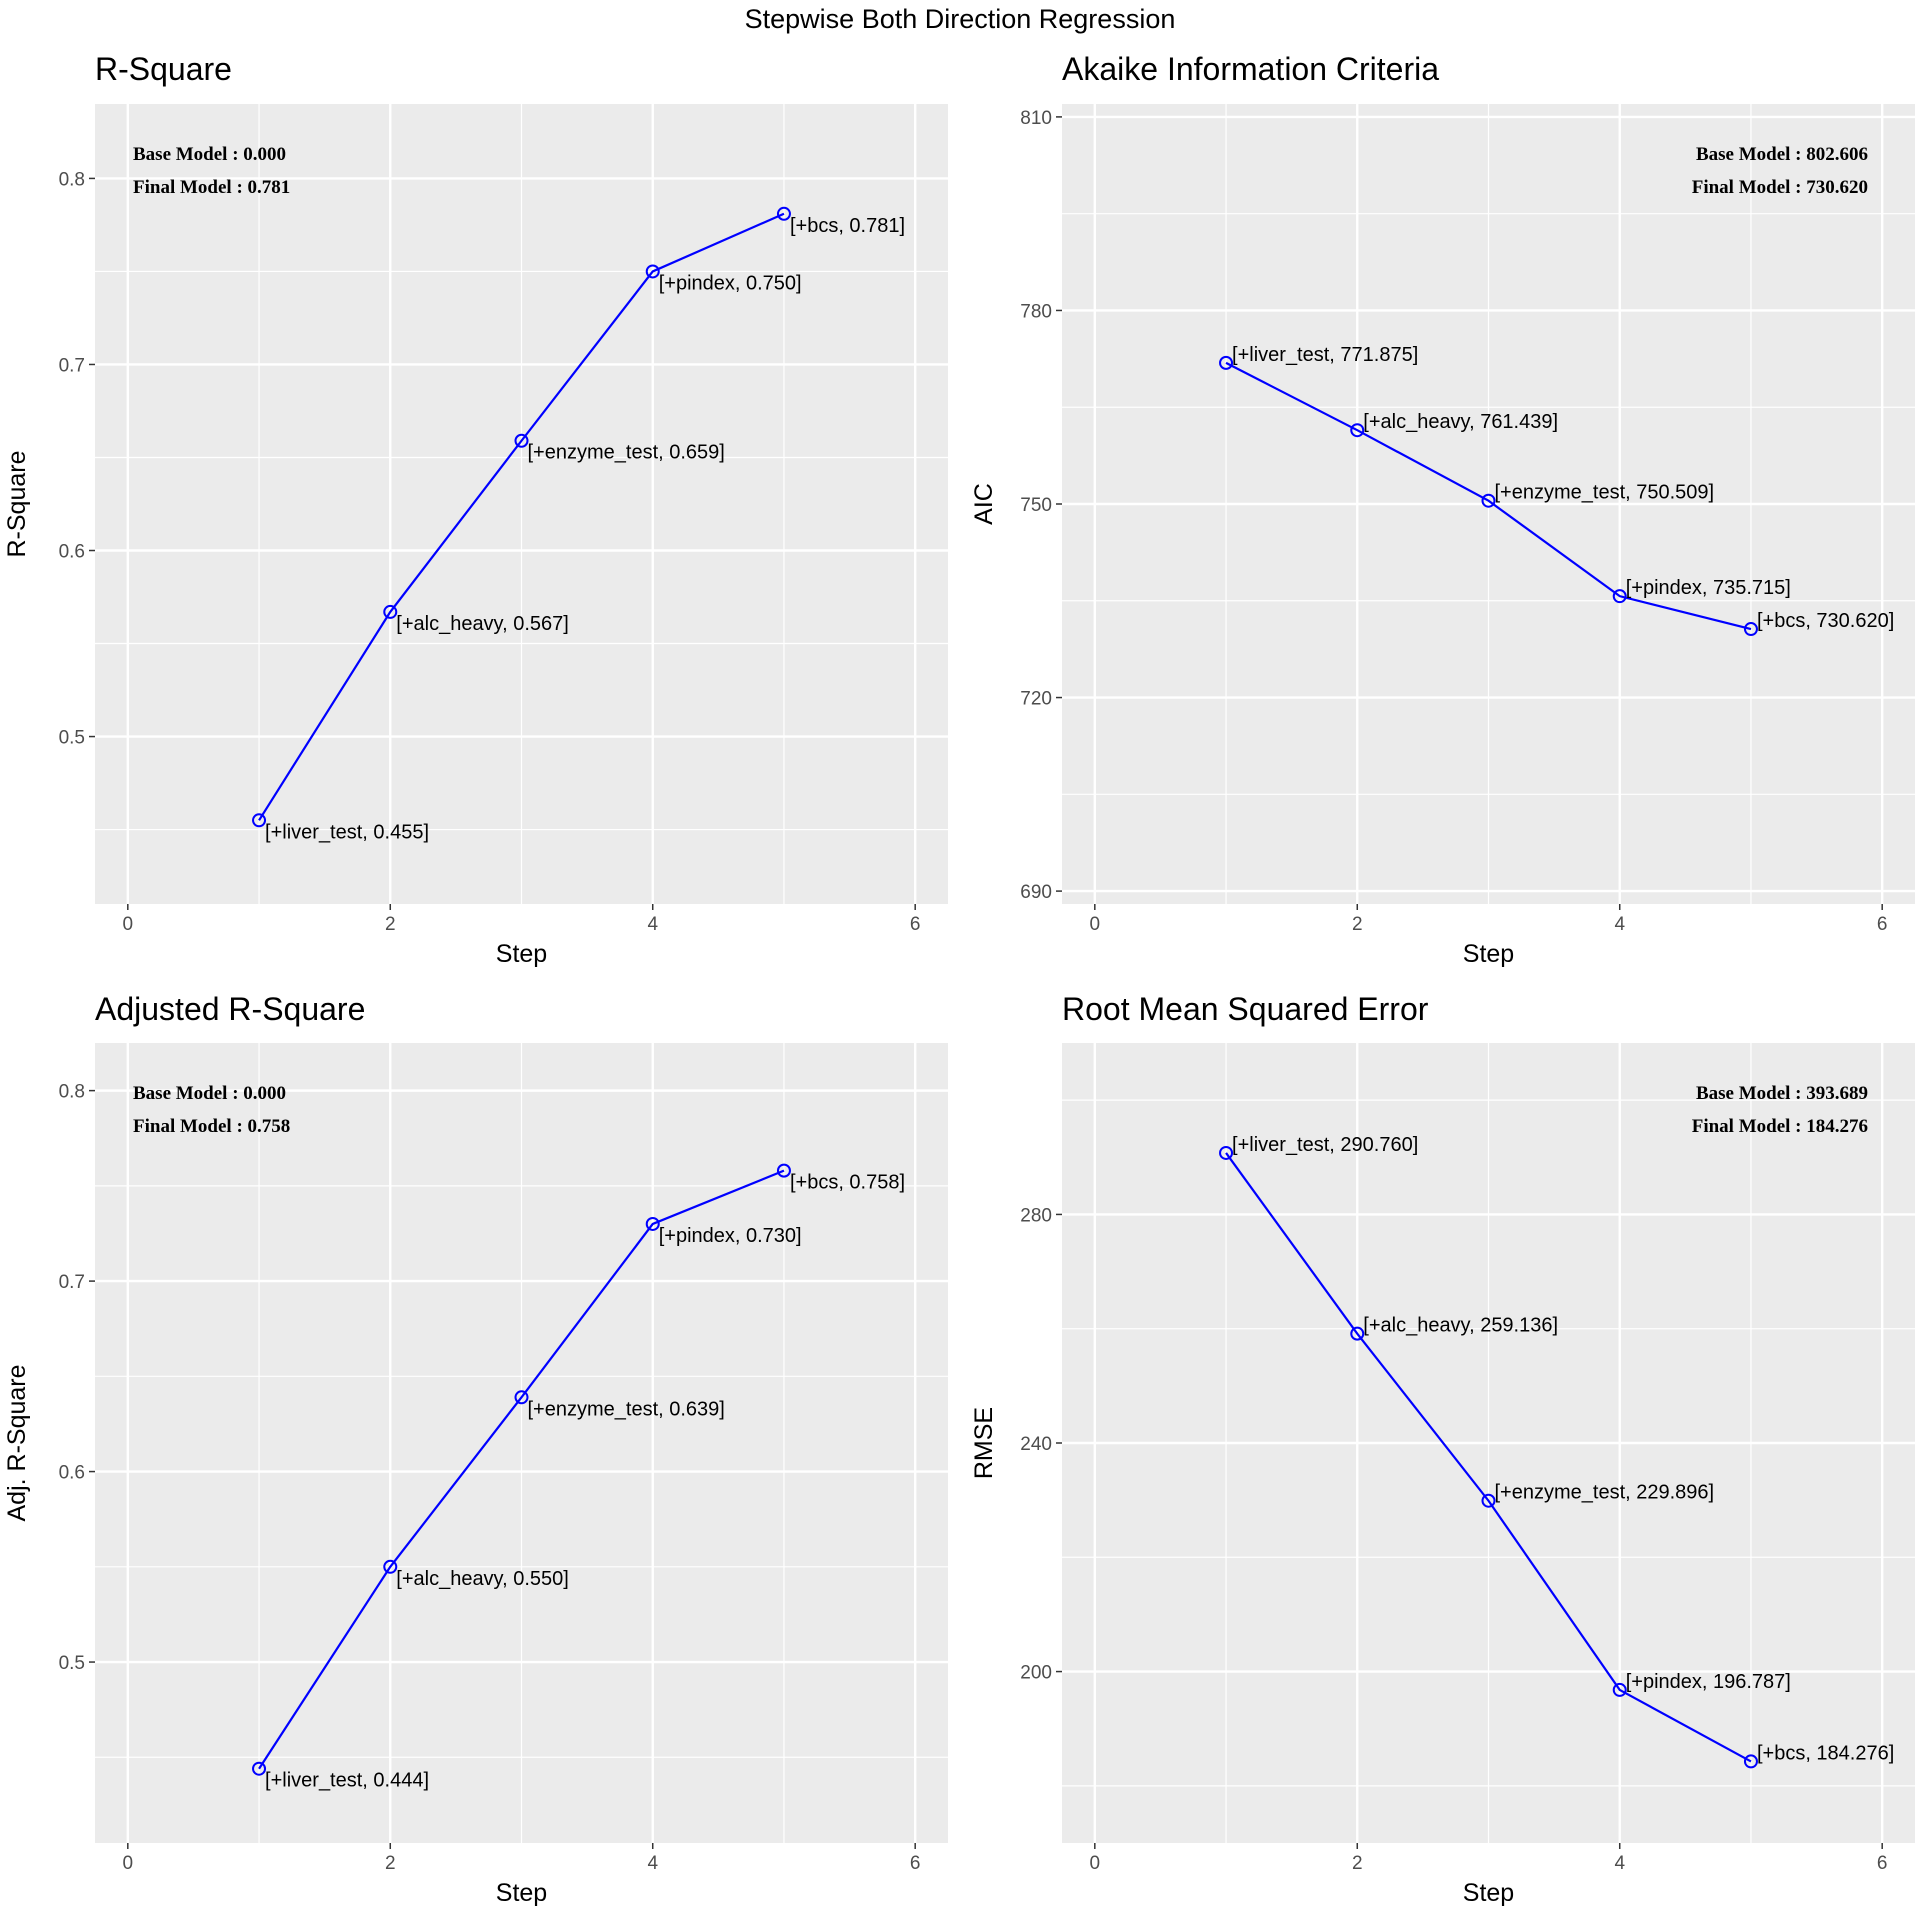 The height and width of the screenshot is (1920, 1920). Describe the element at coordinates (1460, 1326) in the screenshot. I see `data-label: [+alc_heavy, 259.136]` at that location.